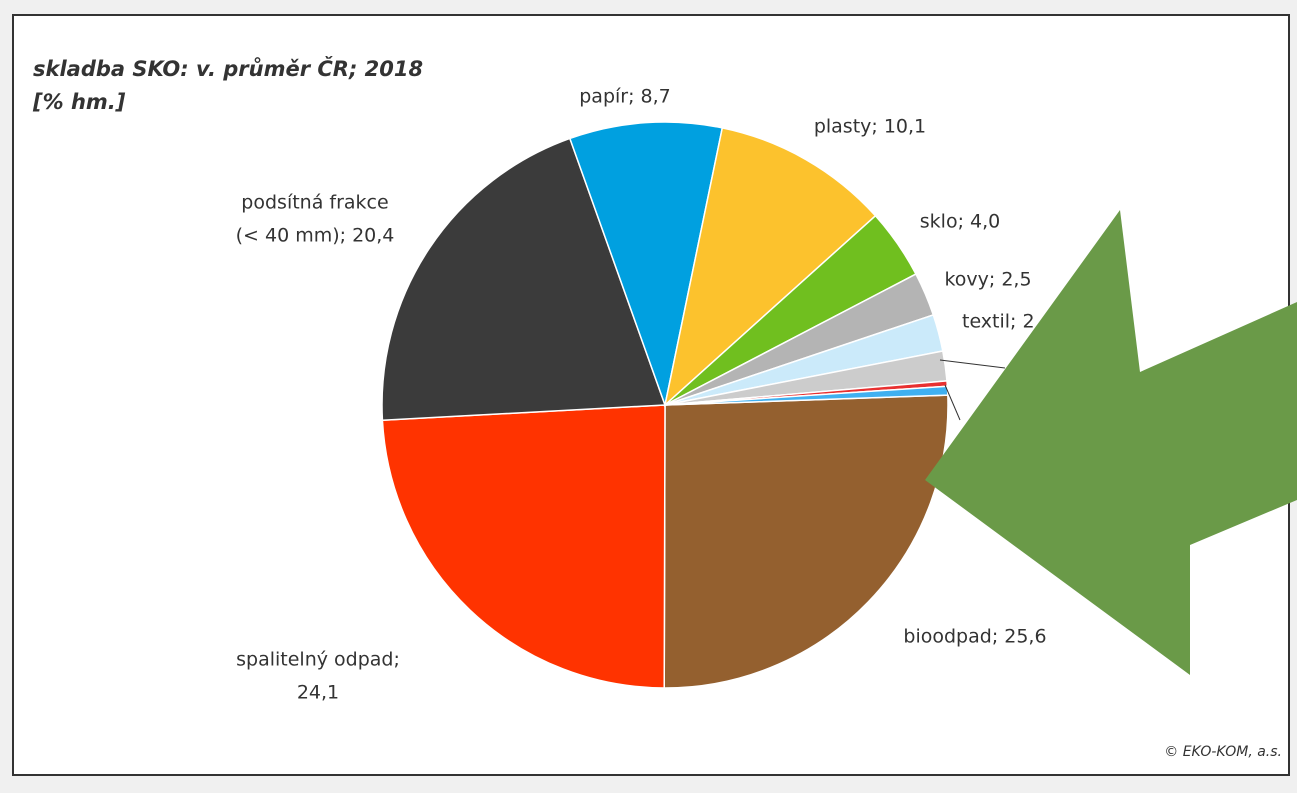 The image size is (1297, 793). Describe the element at coordinates (998, 322) in the screenshot. I see `slice-label: textil; 2` at that location.